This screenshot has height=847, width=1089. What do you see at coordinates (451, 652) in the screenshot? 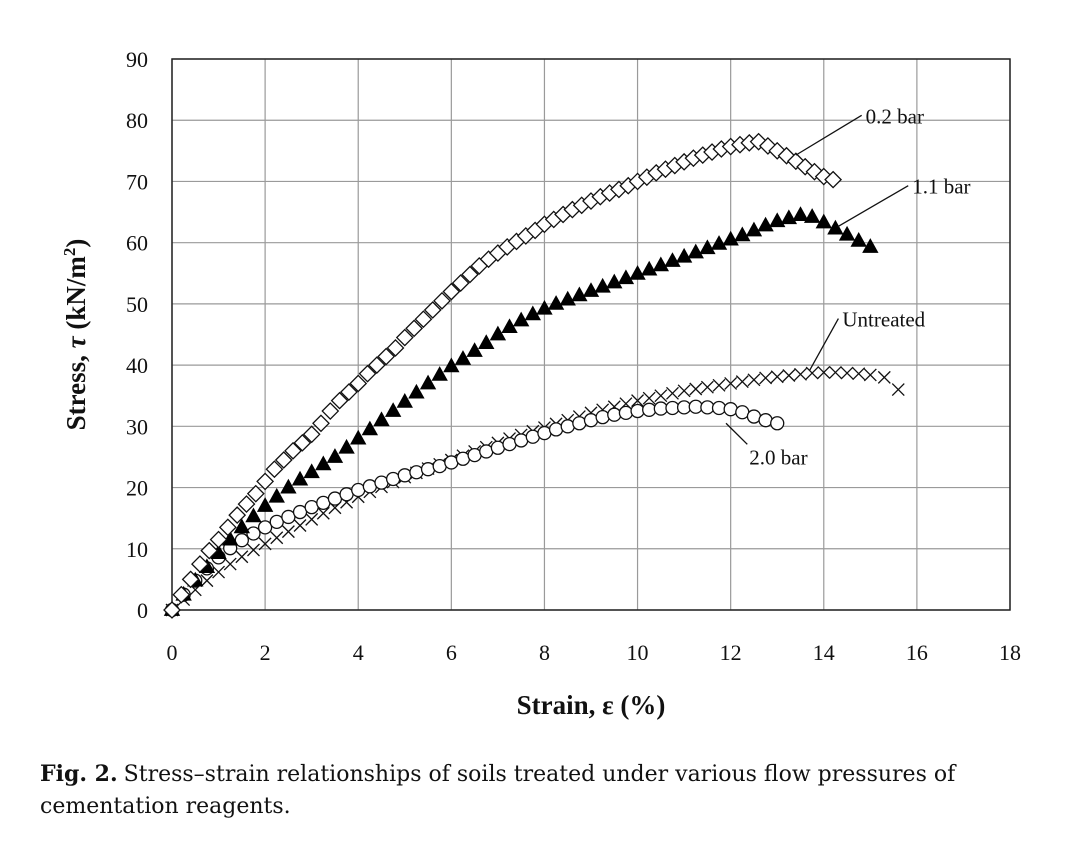
I see `x-tick-label: 6` at bounding box center [451, 652].